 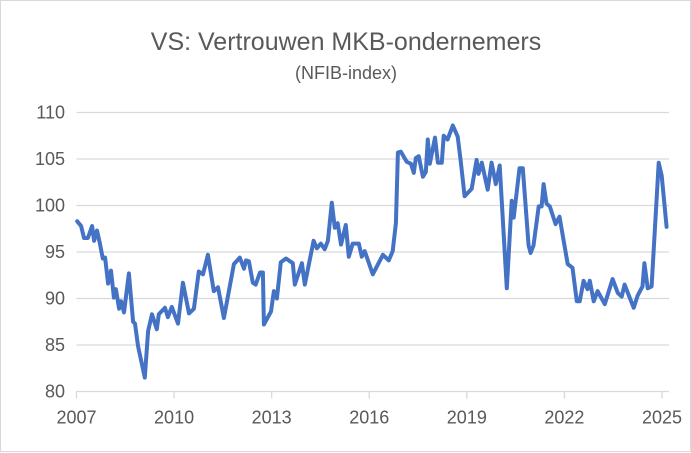 I want to click on chart-subtitle: (NFIB-index), so click(x=346, y=73).